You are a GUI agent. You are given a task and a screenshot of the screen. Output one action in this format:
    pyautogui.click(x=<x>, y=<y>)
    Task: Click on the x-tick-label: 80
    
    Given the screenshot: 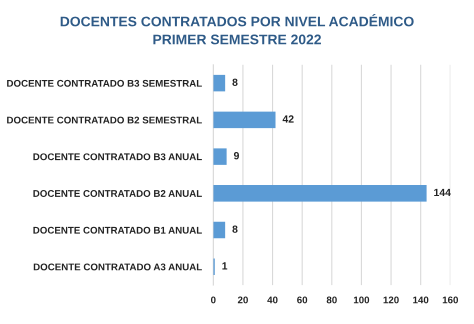 What is the action you would take?
    pyautogui.click(x=331, y=300)
    